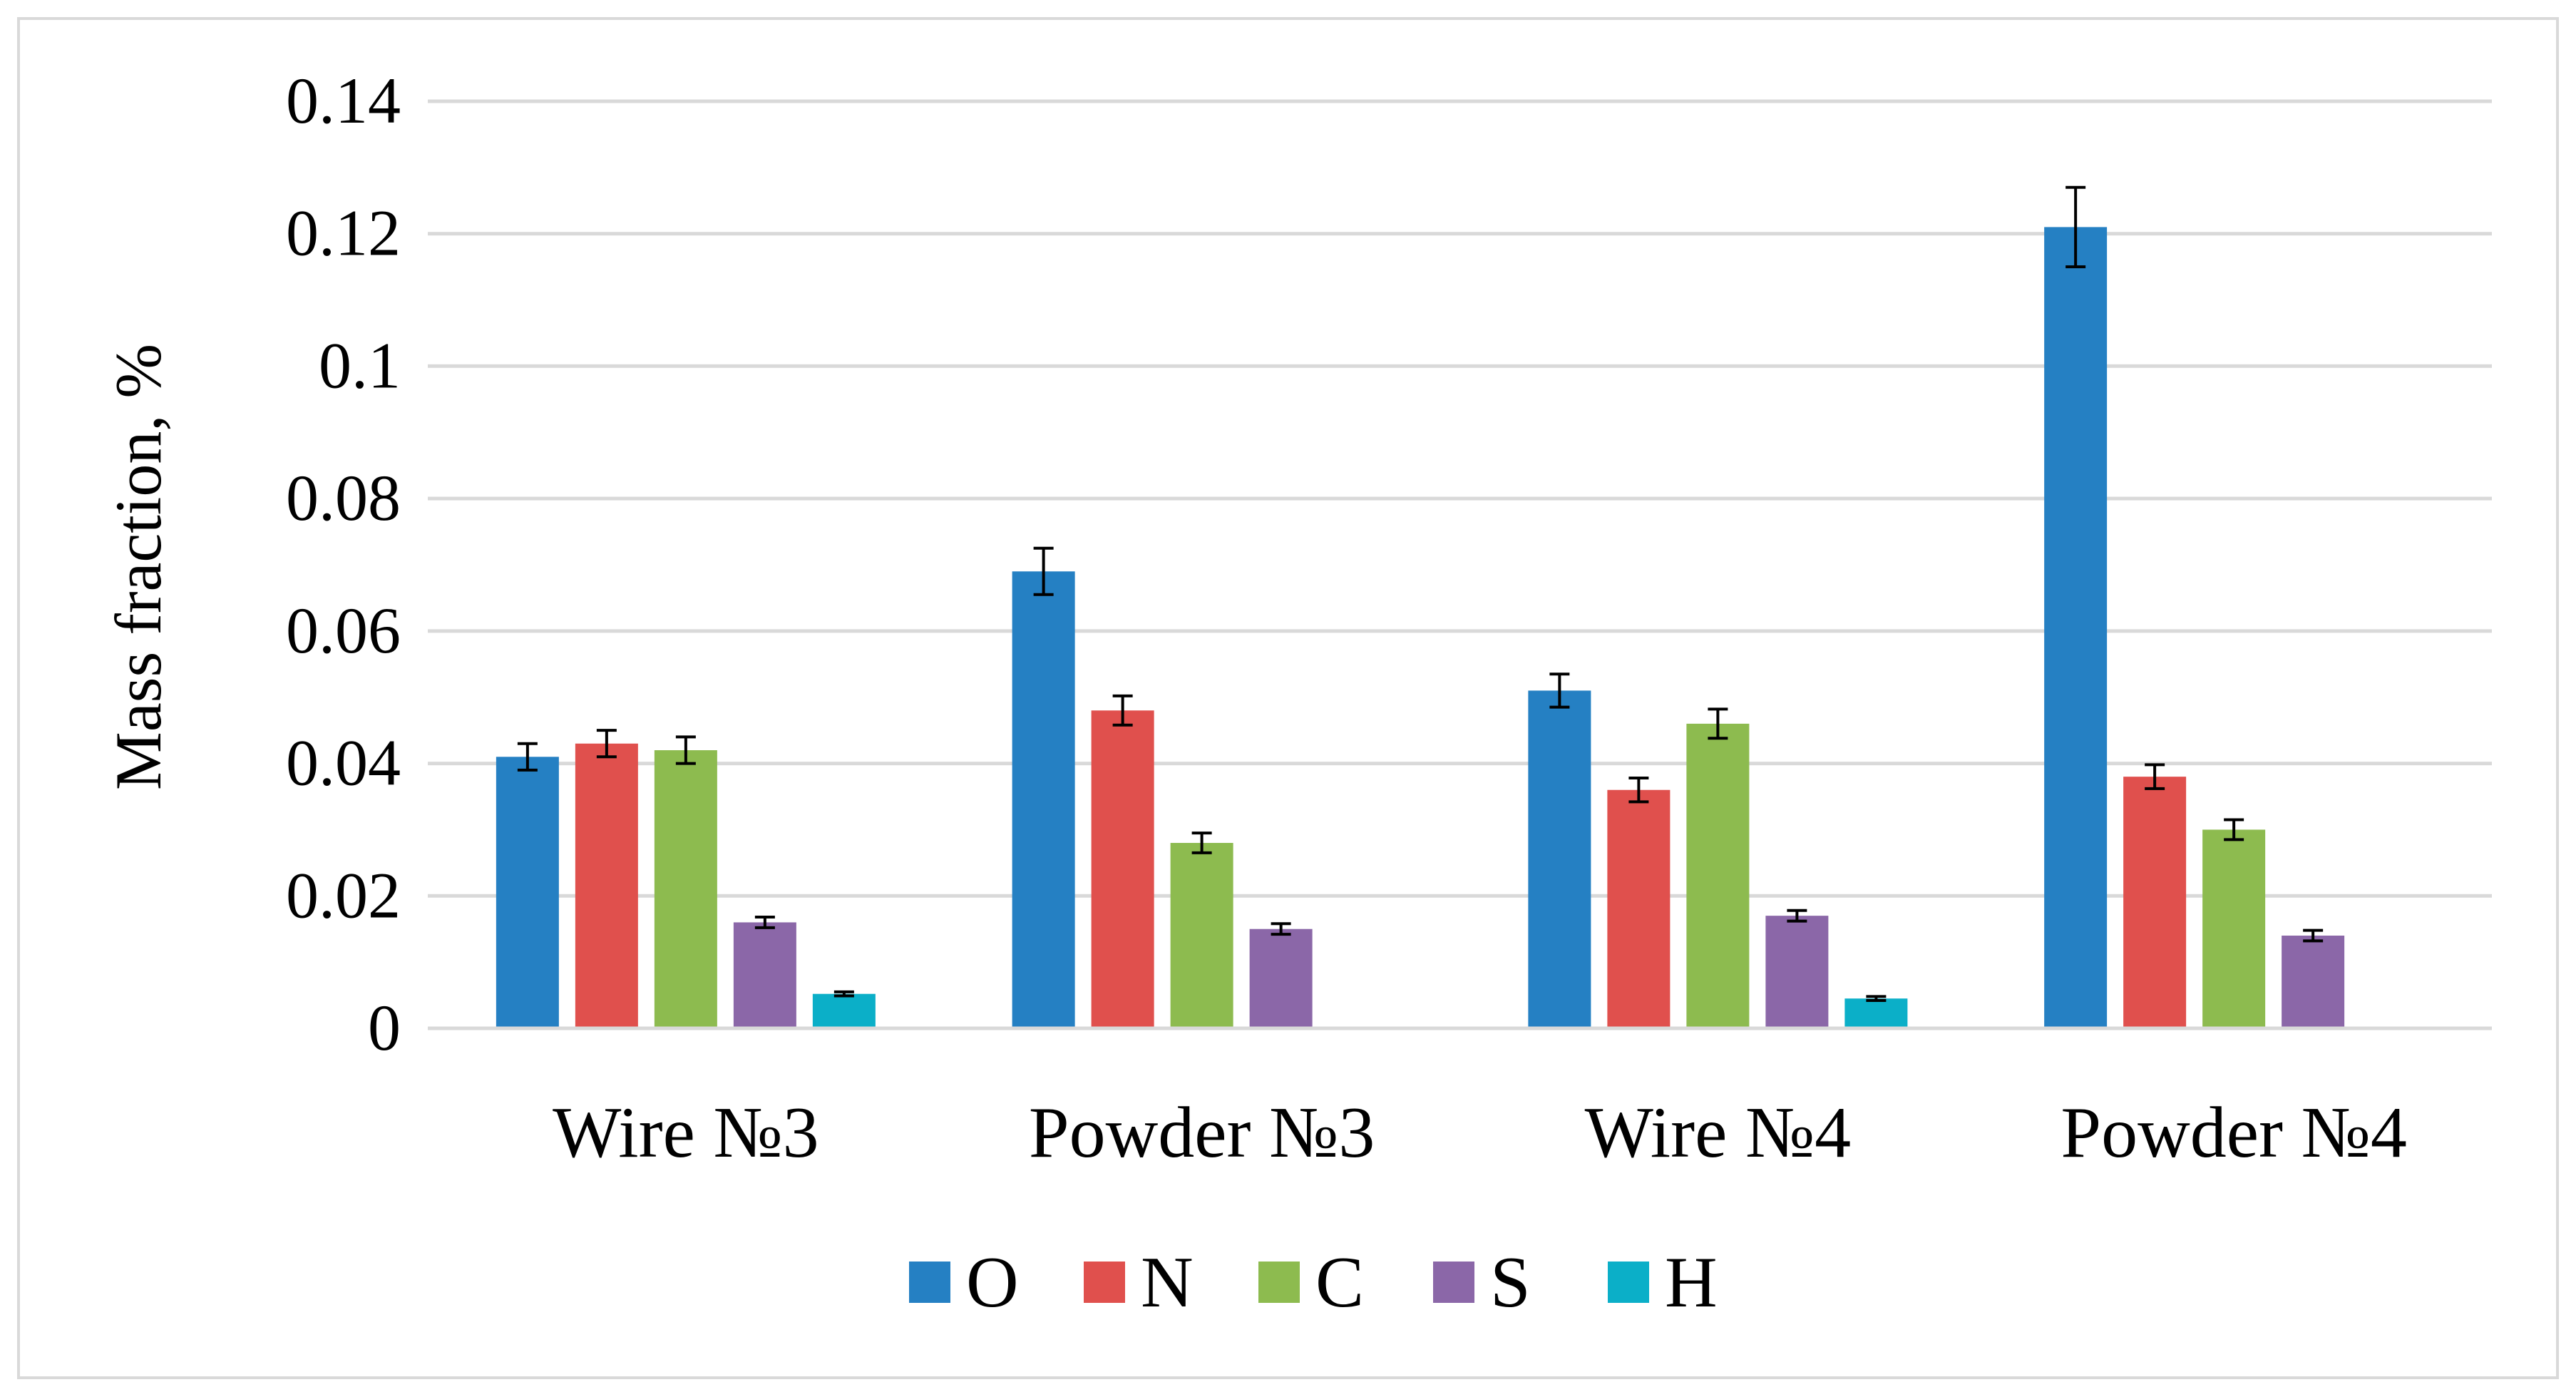 The image size is (2576, 1397). I want to click on y-tick-label: 0.12, so click(343, 233).